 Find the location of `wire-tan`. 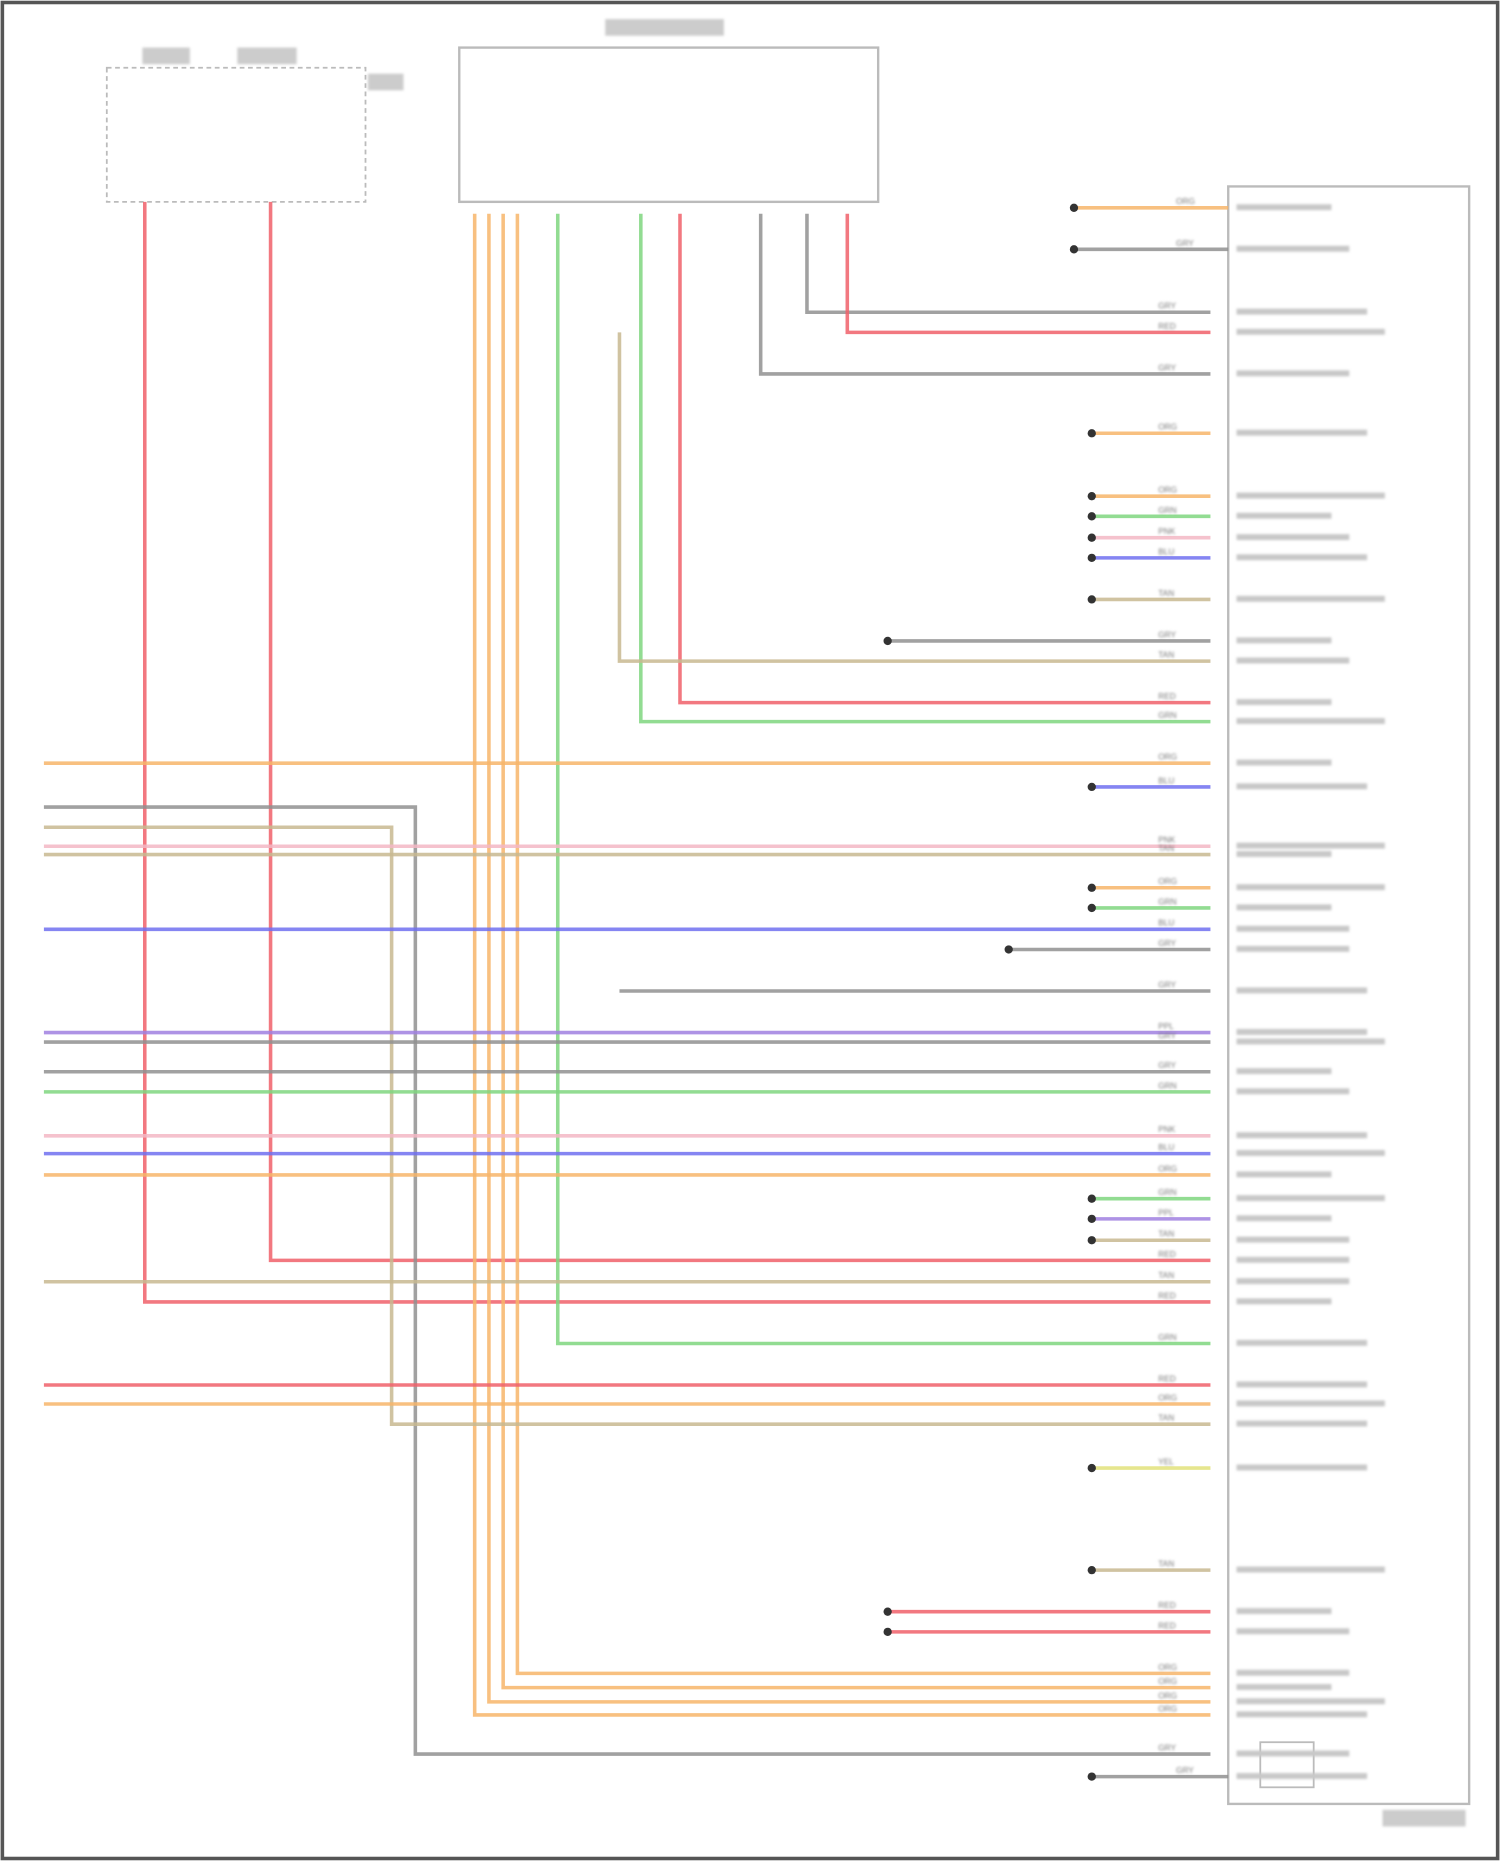

wire-tan is located at coordinates (914, 497).